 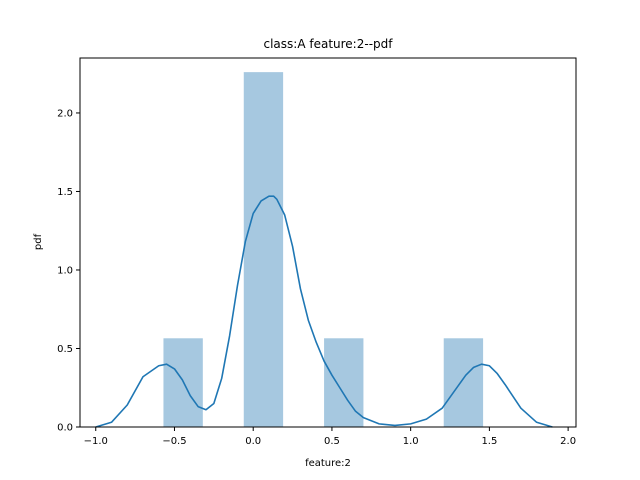 What do you see at coordinates (568, 441) in the screenshot?
I see `x-tick-label: 2.0` at bounding box center [568, 441].